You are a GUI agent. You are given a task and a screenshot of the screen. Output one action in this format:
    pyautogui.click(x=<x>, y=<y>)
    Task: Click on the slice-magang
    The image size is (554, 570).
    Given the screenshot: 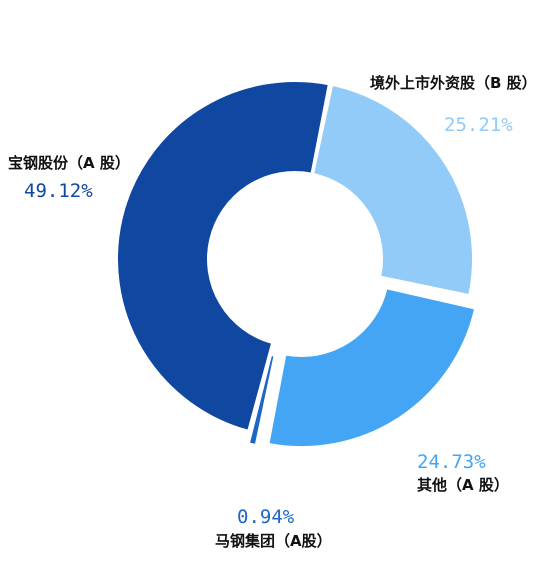 What is the action you would take?
    pyautogui.click(x=261, y=400)
    